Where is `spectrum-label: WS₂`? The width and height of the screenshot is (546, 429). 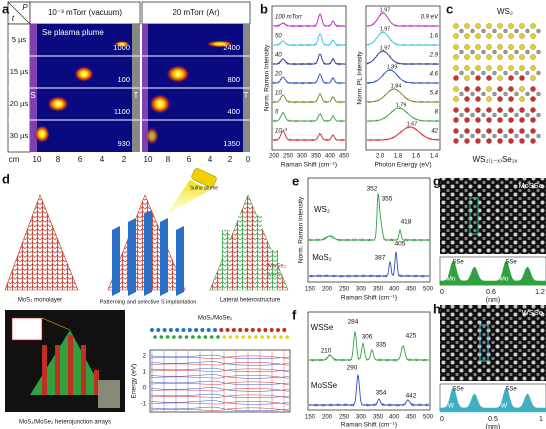 spectrum-label: WS₂ is located at coordinates (322, 209).